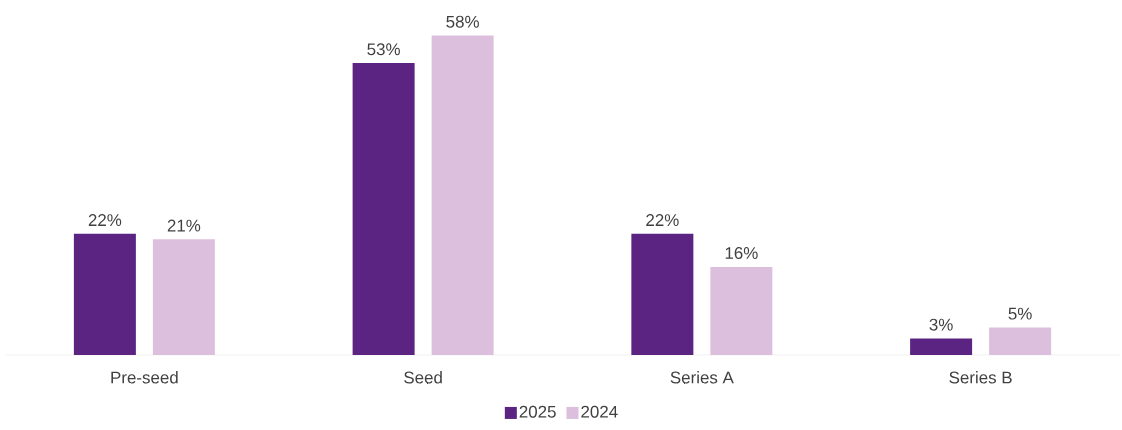 This screenshot has width=1122, height=430. I want to click on data-label: 5%, so click(1020, 313).